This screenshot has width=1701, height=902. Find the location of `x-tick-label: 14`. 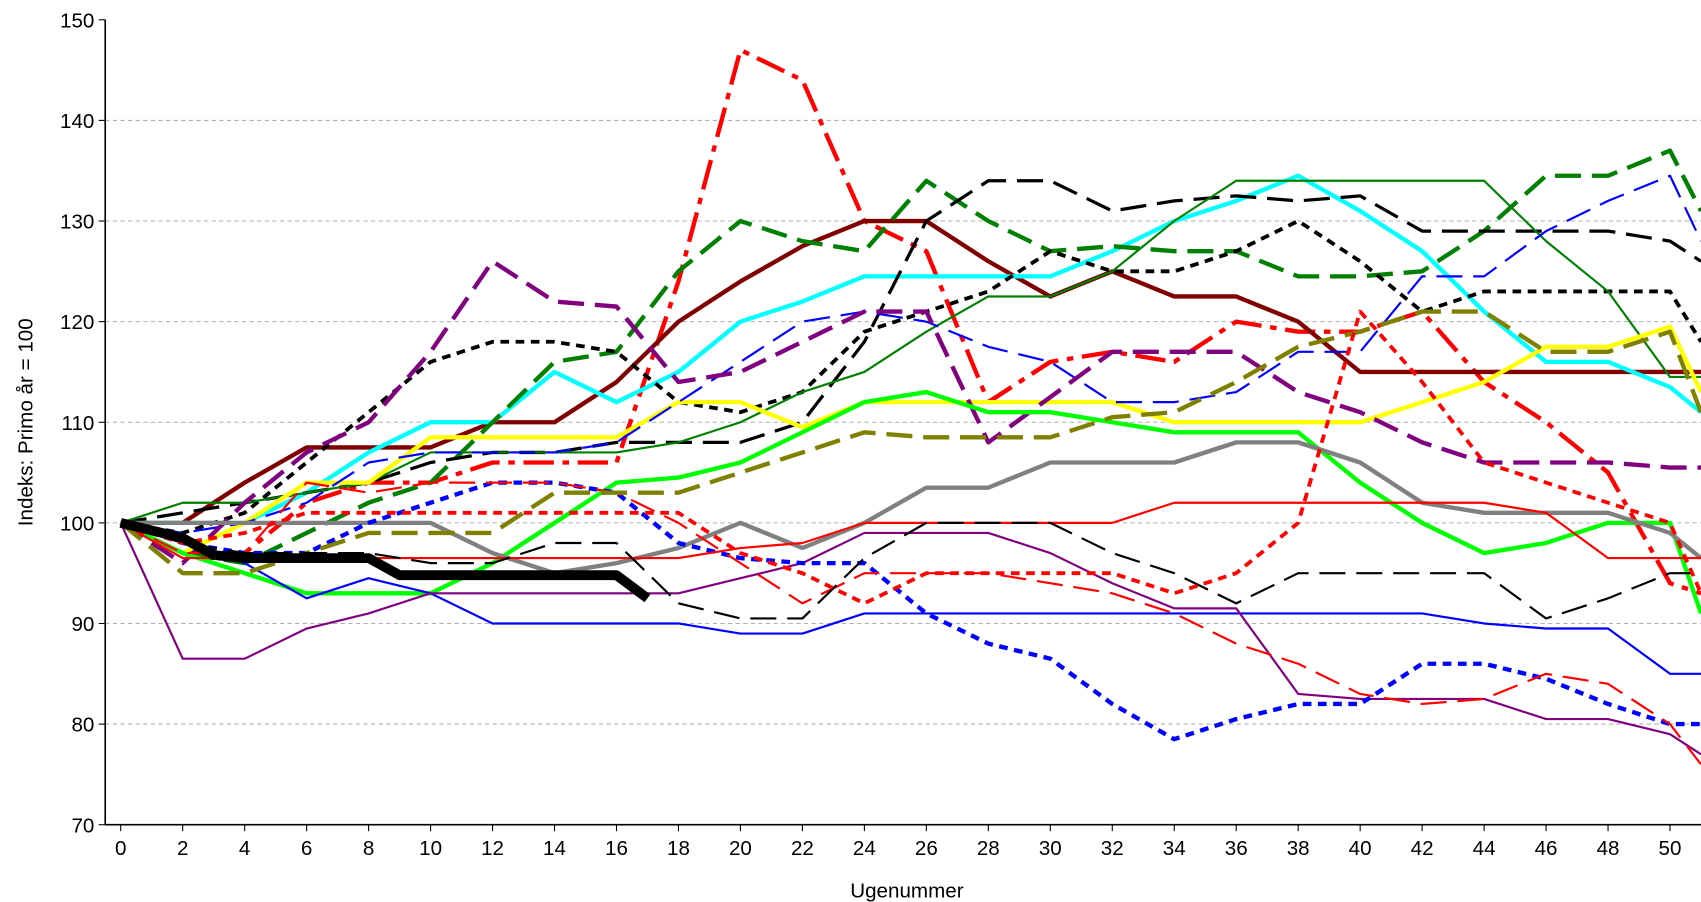

x-tick-label: 14 is located at coordinates (554, 848).